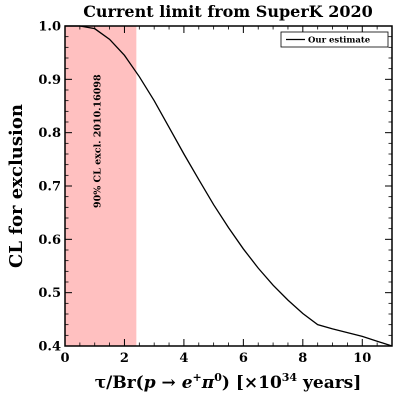 The image size is (402, 396). What do you see at coordinates (243, 358) in the screenshot?
I see `x-tick-label: 6` at bounding box center [243, 358].